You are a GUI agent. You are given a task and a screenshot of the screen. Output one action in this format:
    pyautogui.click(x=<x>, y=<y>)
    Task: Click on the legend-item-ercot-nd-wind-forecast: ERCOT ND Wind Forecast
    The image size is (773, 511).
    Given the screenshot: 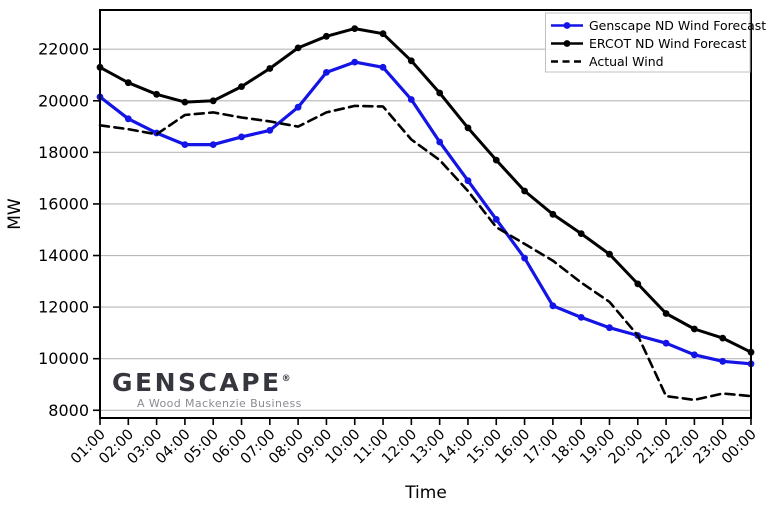 What is the action you would take?
    pyautogui.click(x=648, y=43)
    